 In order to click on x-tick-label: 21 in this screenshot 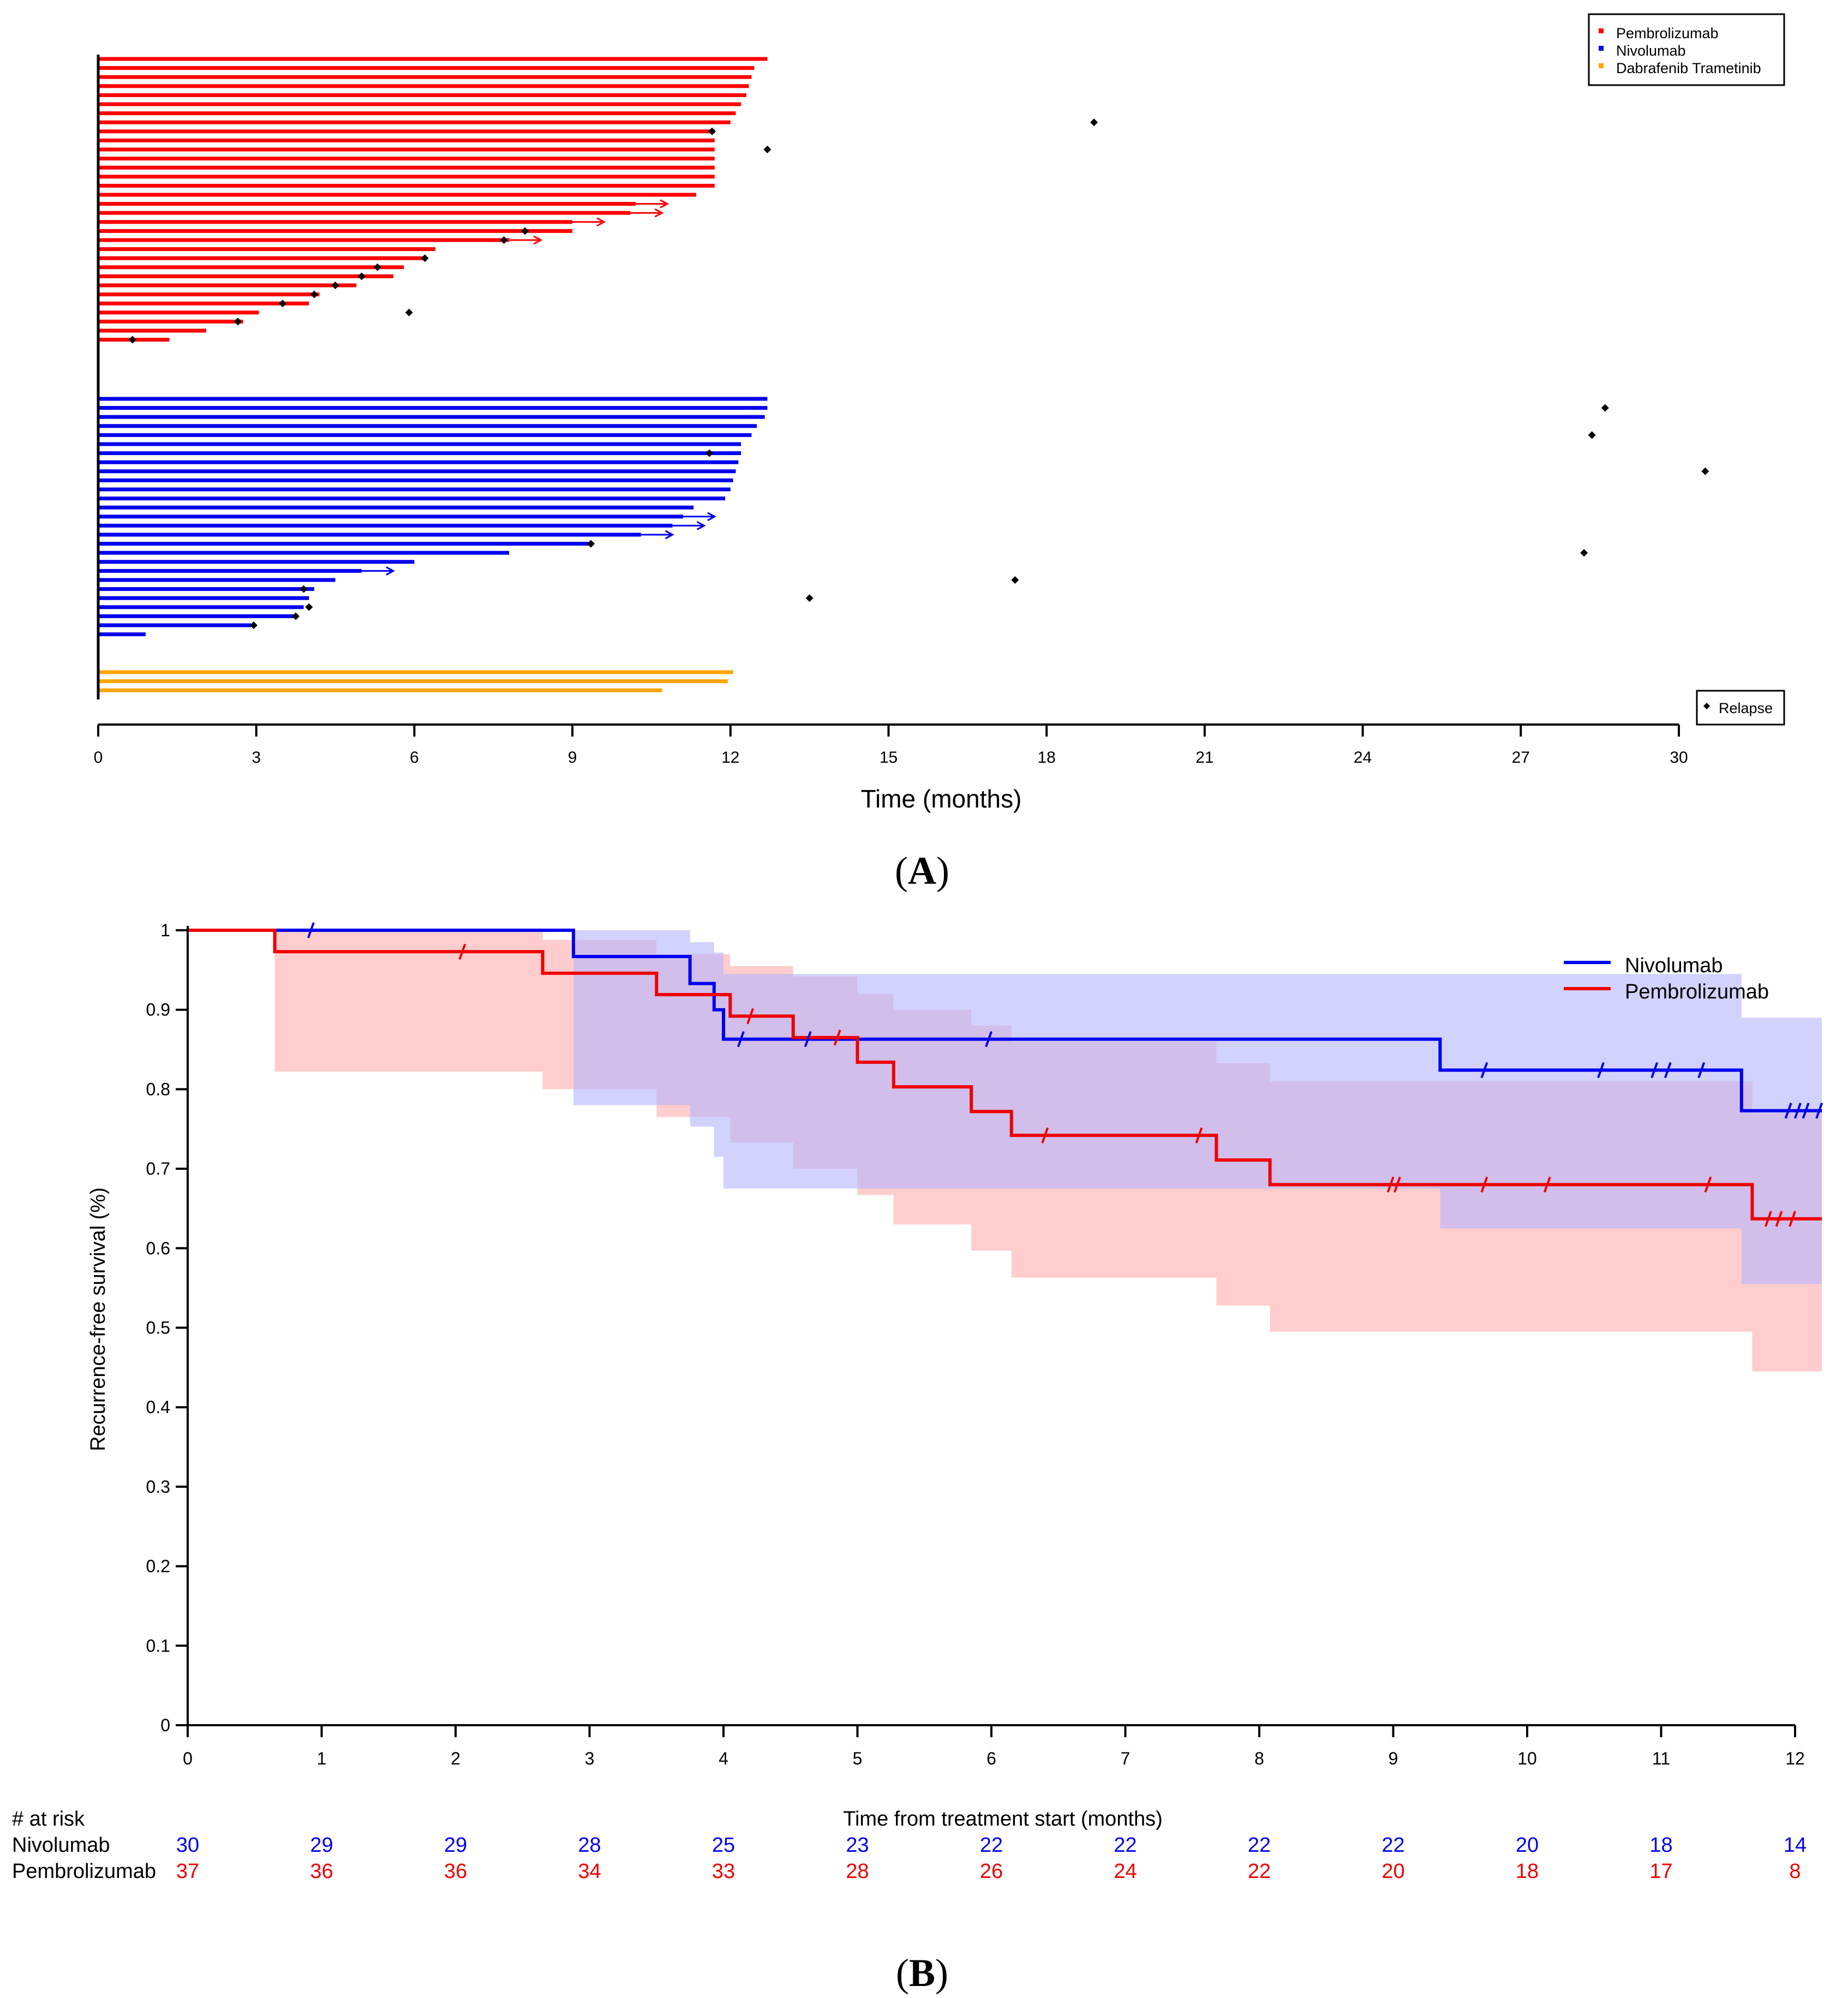, I will do `click(1204, 758)`.